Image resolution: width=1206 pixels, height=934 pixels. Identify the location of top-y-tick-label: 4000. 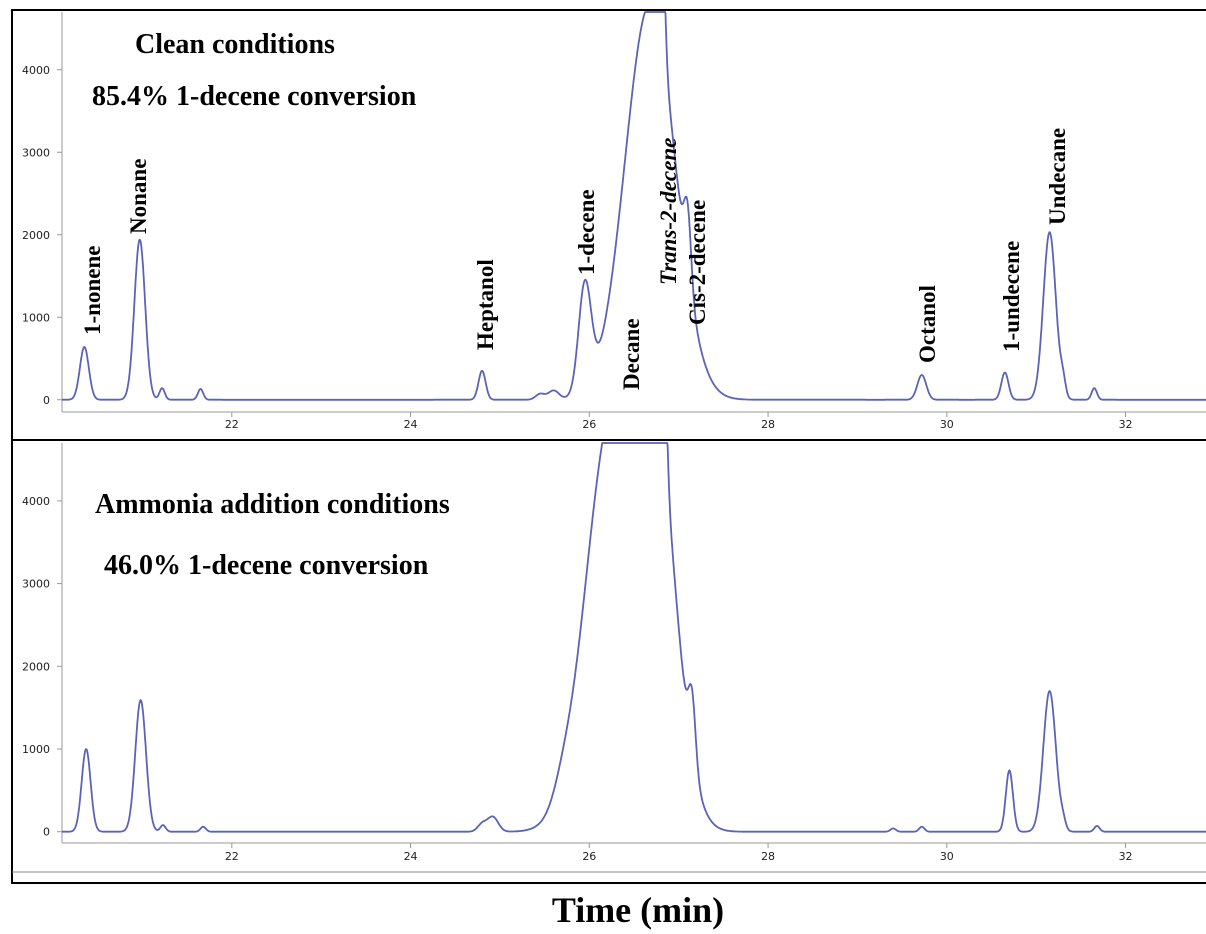
(36, 70).